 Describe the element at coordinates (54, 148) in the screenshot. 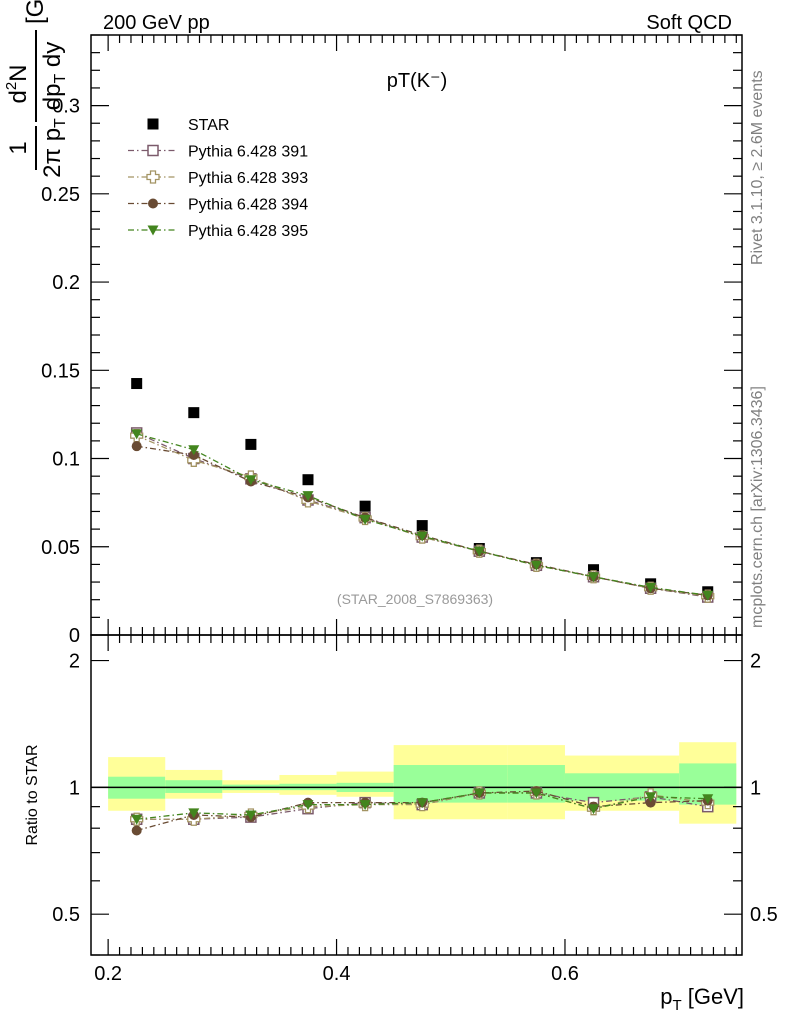

I see `svg-text: 2π pT` at that location.